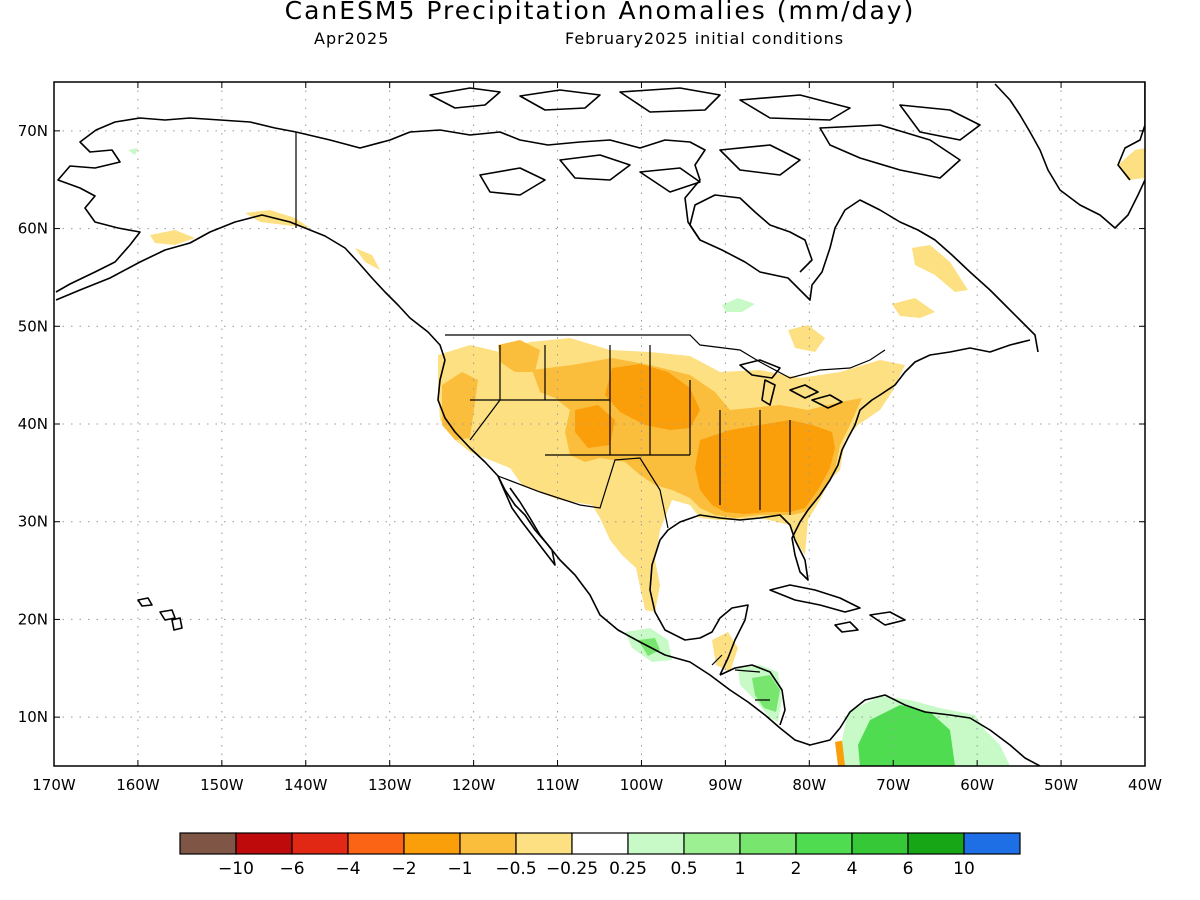 This screenshot has width=1200, height=900. Describe the element at coordinates (713, 565) in the screenshot. I see `dry-strong-region` at that location.